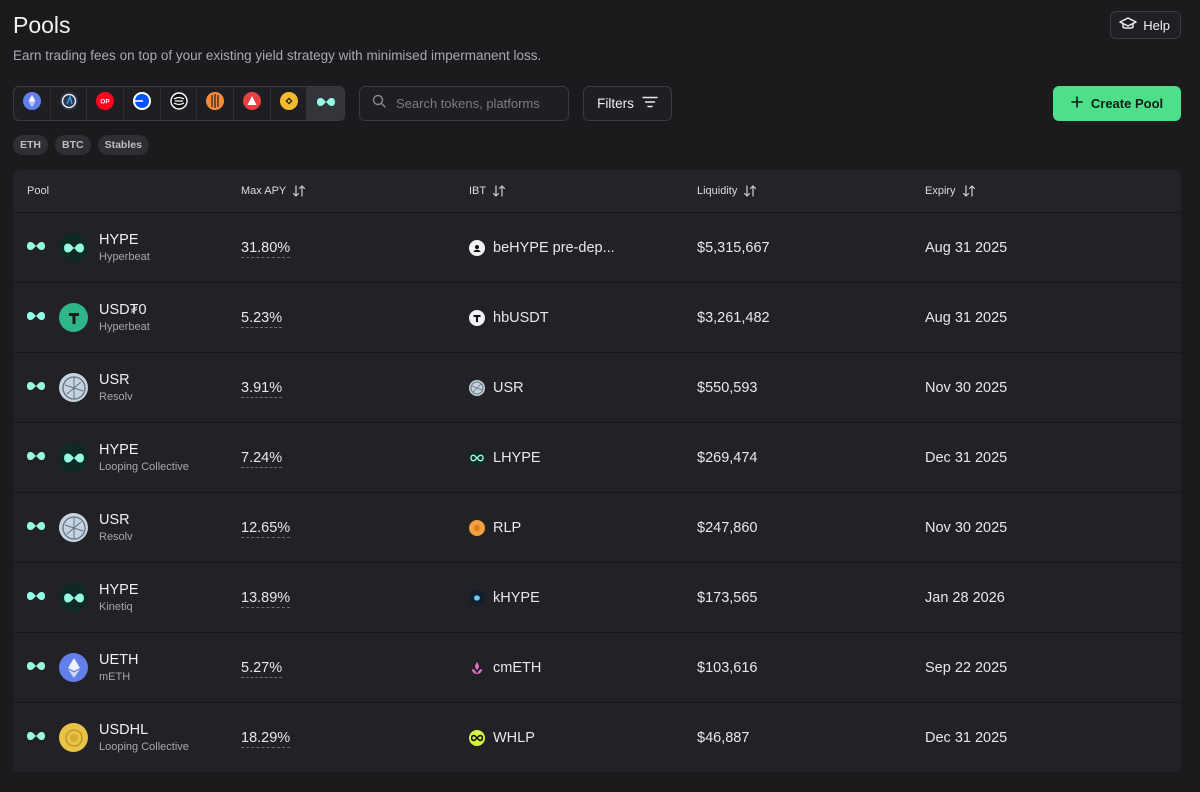  Describe the element at coordinates (514, 737) in the screenshot. I see `ibt-name: WHLP` at that location.